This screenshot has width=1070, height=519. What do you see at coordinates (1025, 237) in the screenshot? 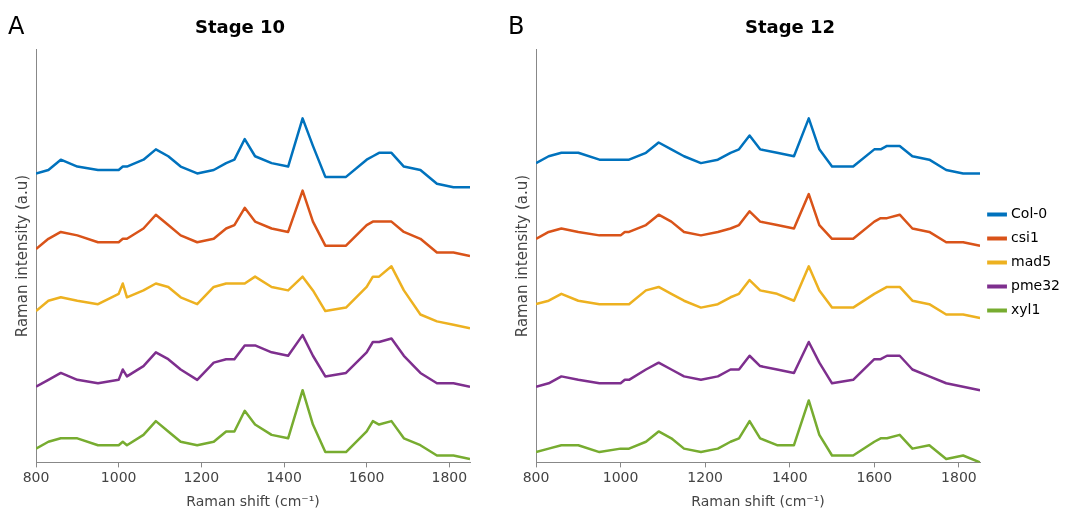
I see `legend-label: csi1` at bounding box center [1025, 237].